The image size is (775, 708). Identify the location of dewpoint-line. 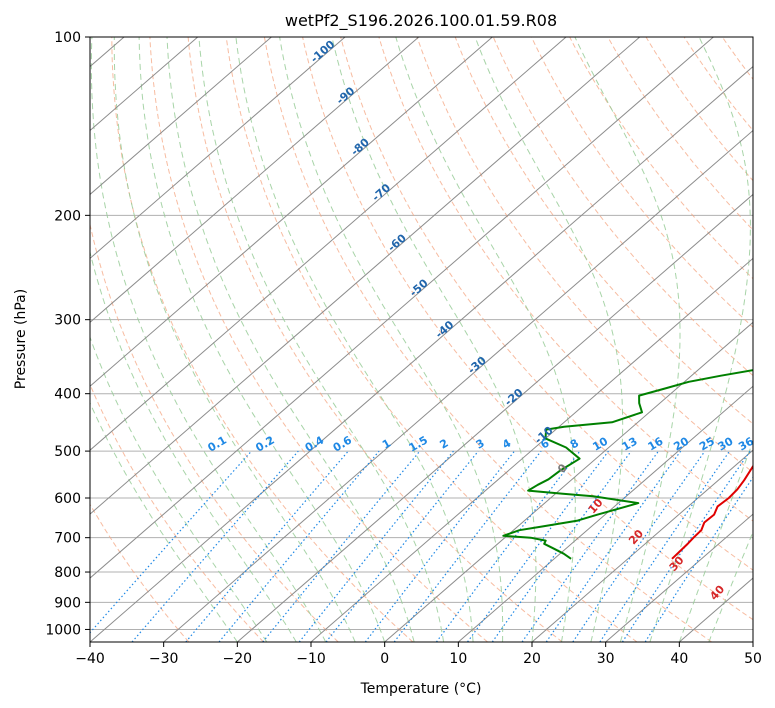
(627, 464).